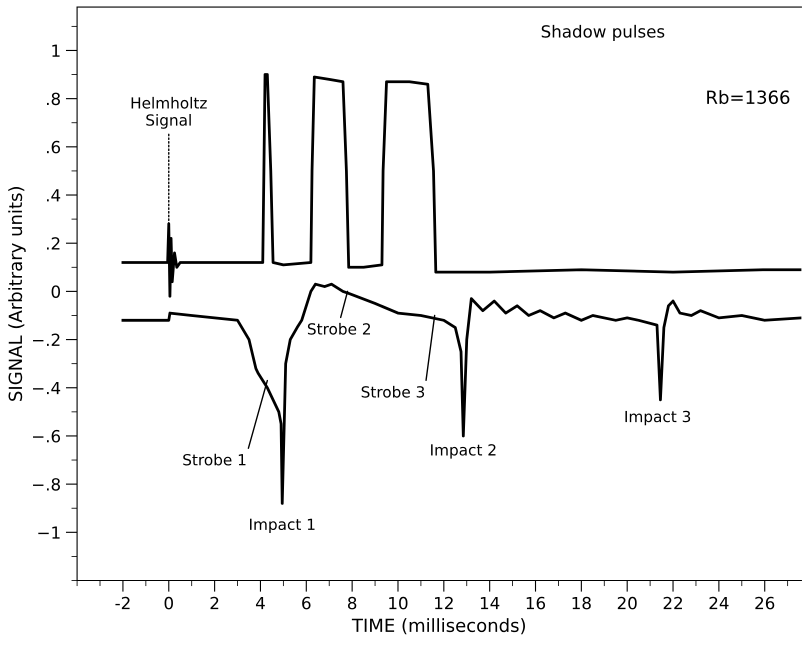 This screenshot has height=645, width=803. Describe the element at coordinates (657, 418) in the screenshot. I see `annotation: Impact 3` at that location.